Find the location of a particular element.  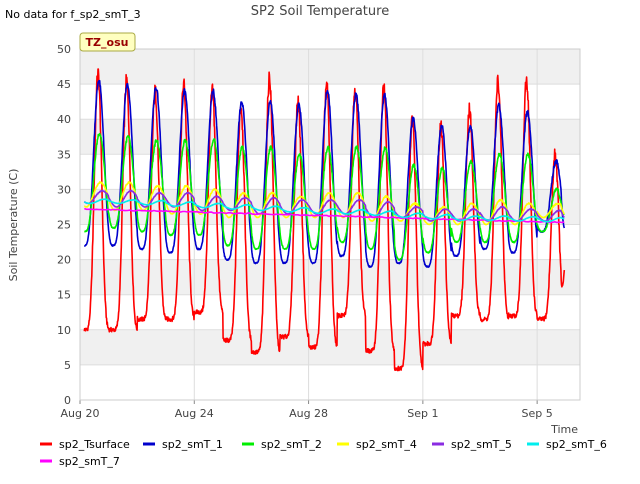

y-tick-label: 25 is located at coordinates (64, 225).